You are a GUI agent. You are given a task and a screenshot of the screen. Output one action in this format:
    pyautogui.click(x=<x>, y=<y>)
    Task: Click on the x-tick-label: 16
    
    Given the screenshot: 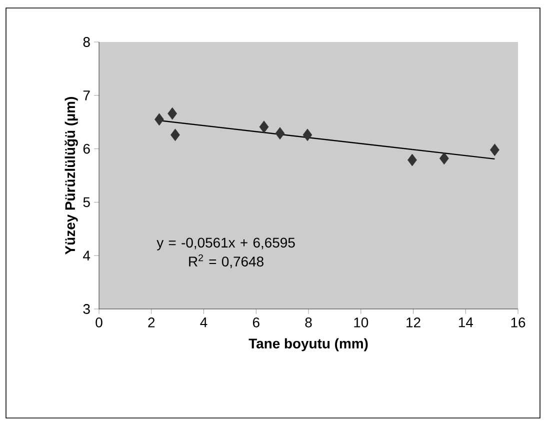 What is the action you would take?
    pyautogui.click(x=518, y=323)
    